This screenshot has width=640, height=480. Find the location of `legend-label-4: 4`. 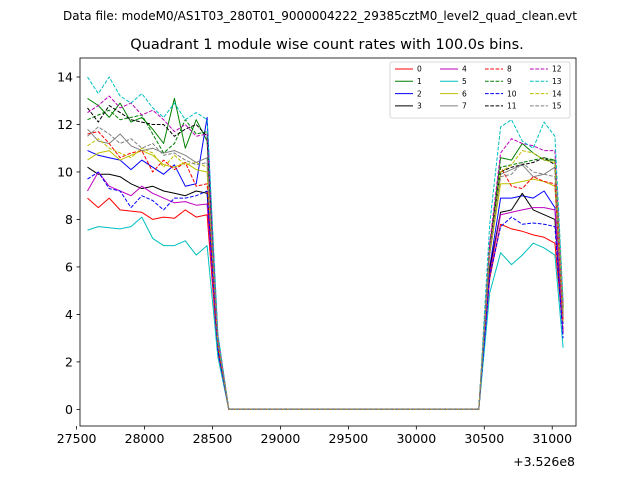

legend-label-4: 4 is located at coordinates (464, 69).